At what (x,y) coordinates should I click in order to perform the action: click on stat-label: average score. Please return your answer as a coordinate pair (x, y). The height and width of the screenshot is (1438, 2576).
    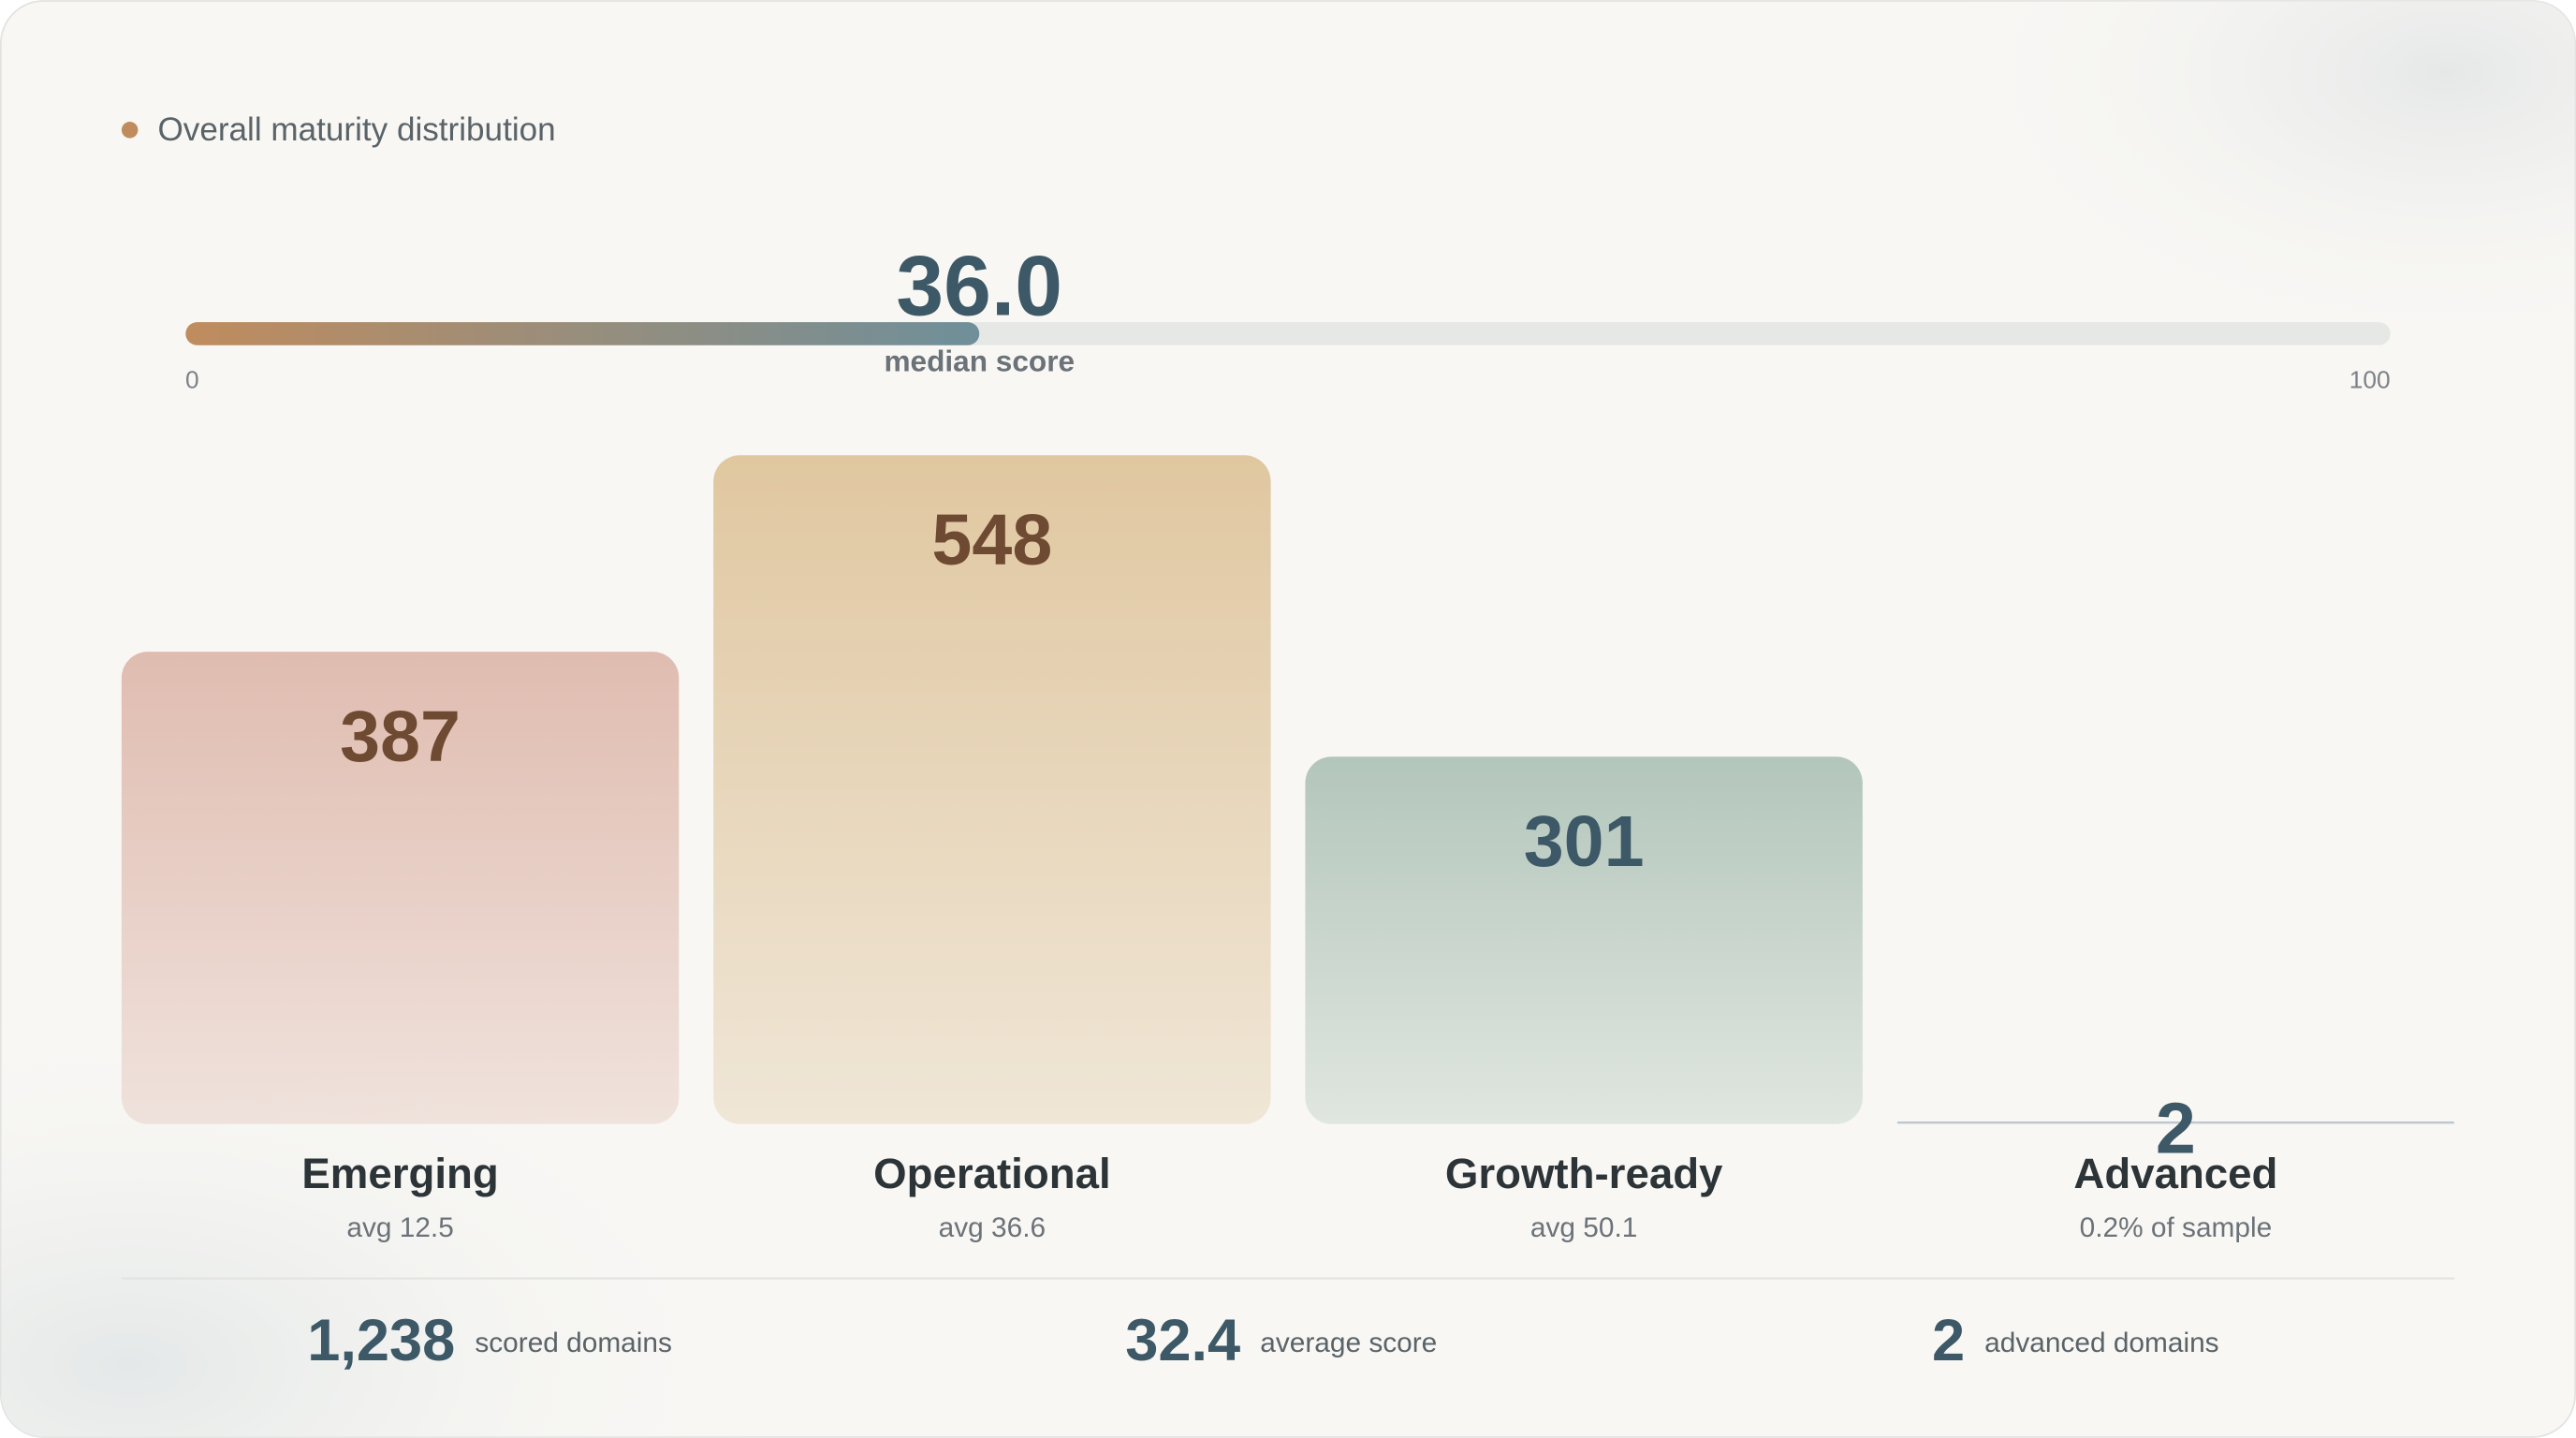
    Looking at the image, I should click on (1348, 1343).